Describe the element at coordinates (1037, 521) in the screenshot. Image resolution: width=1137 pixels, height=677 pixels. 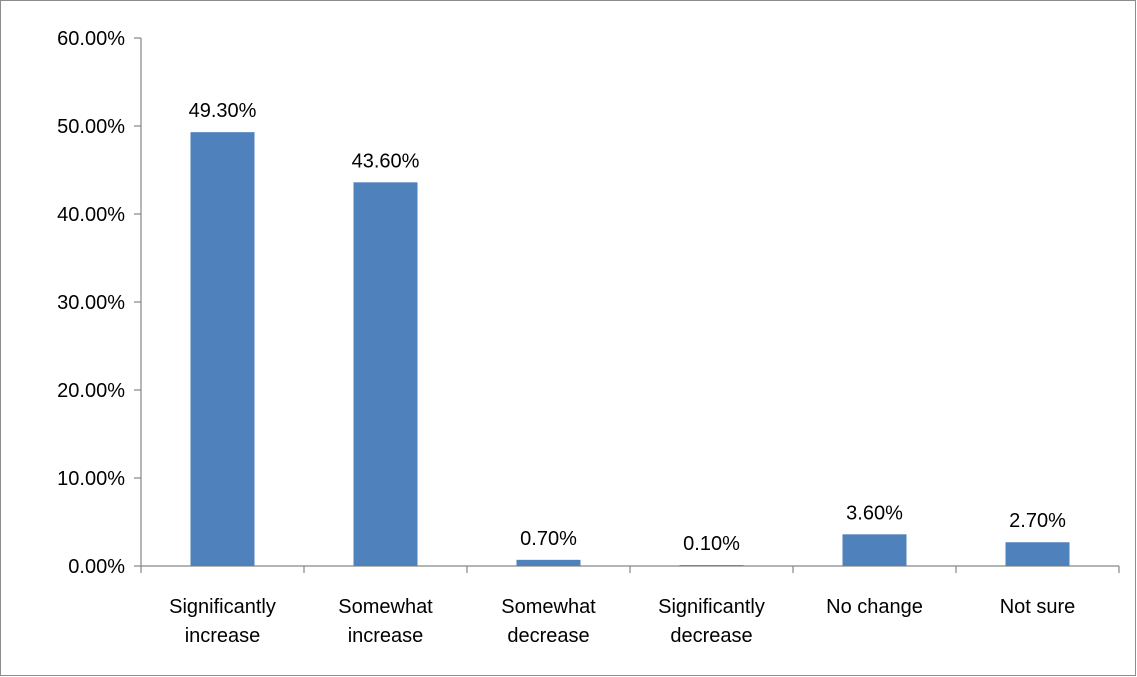
I see `data-label: 2.70%` at that location.